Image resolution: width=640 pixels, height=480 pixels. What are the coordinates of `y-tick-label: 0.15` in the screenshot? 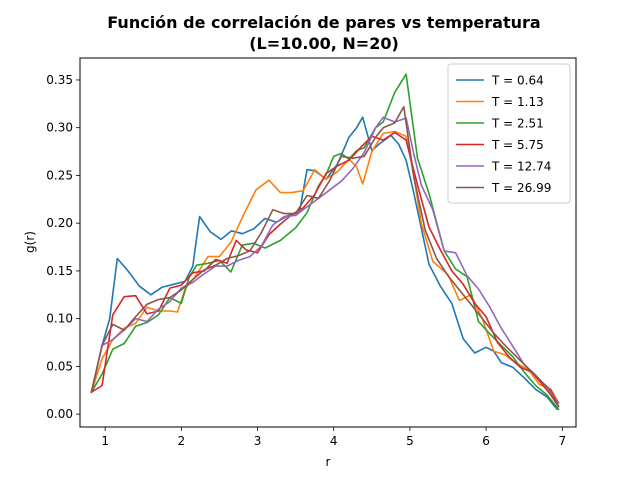 It's located at (59, 271).